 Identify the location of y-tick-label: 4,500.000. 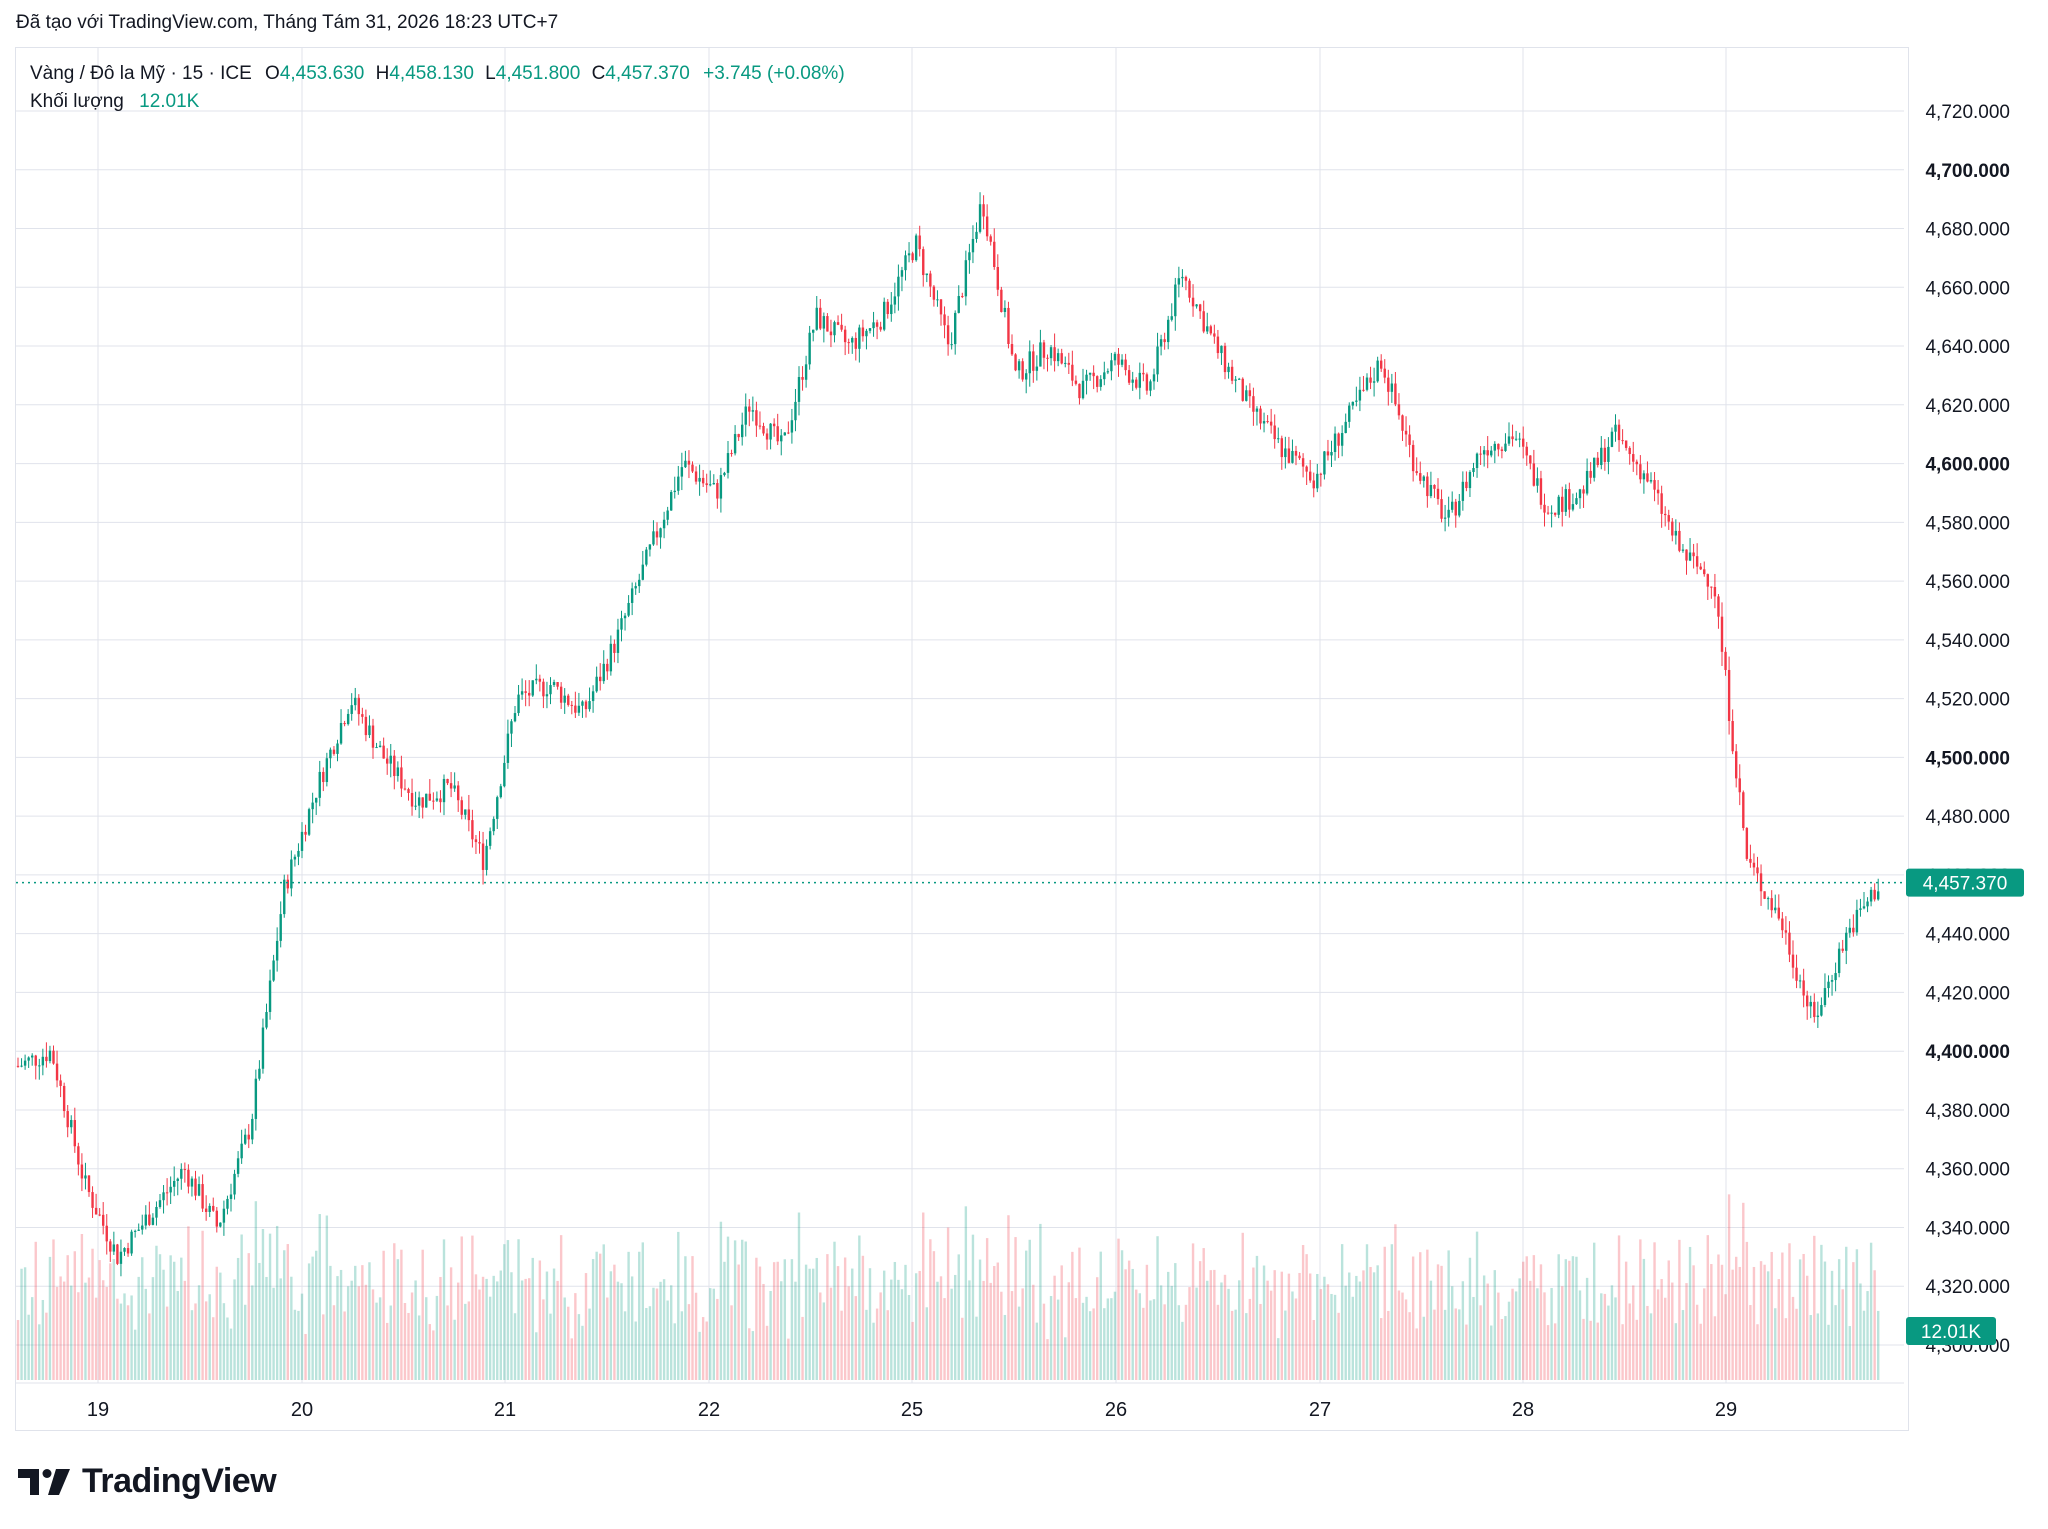
(1967, 758).